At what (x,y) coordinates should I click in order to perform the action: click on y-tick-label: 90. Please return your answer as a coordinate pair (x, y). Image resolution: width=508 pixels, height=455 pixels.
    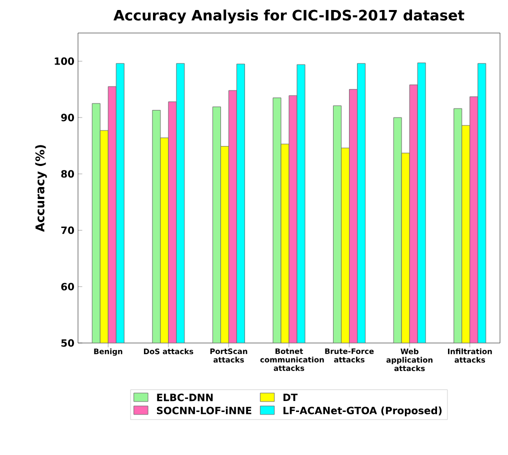
    Looking at the image, I should click on (67, 118).